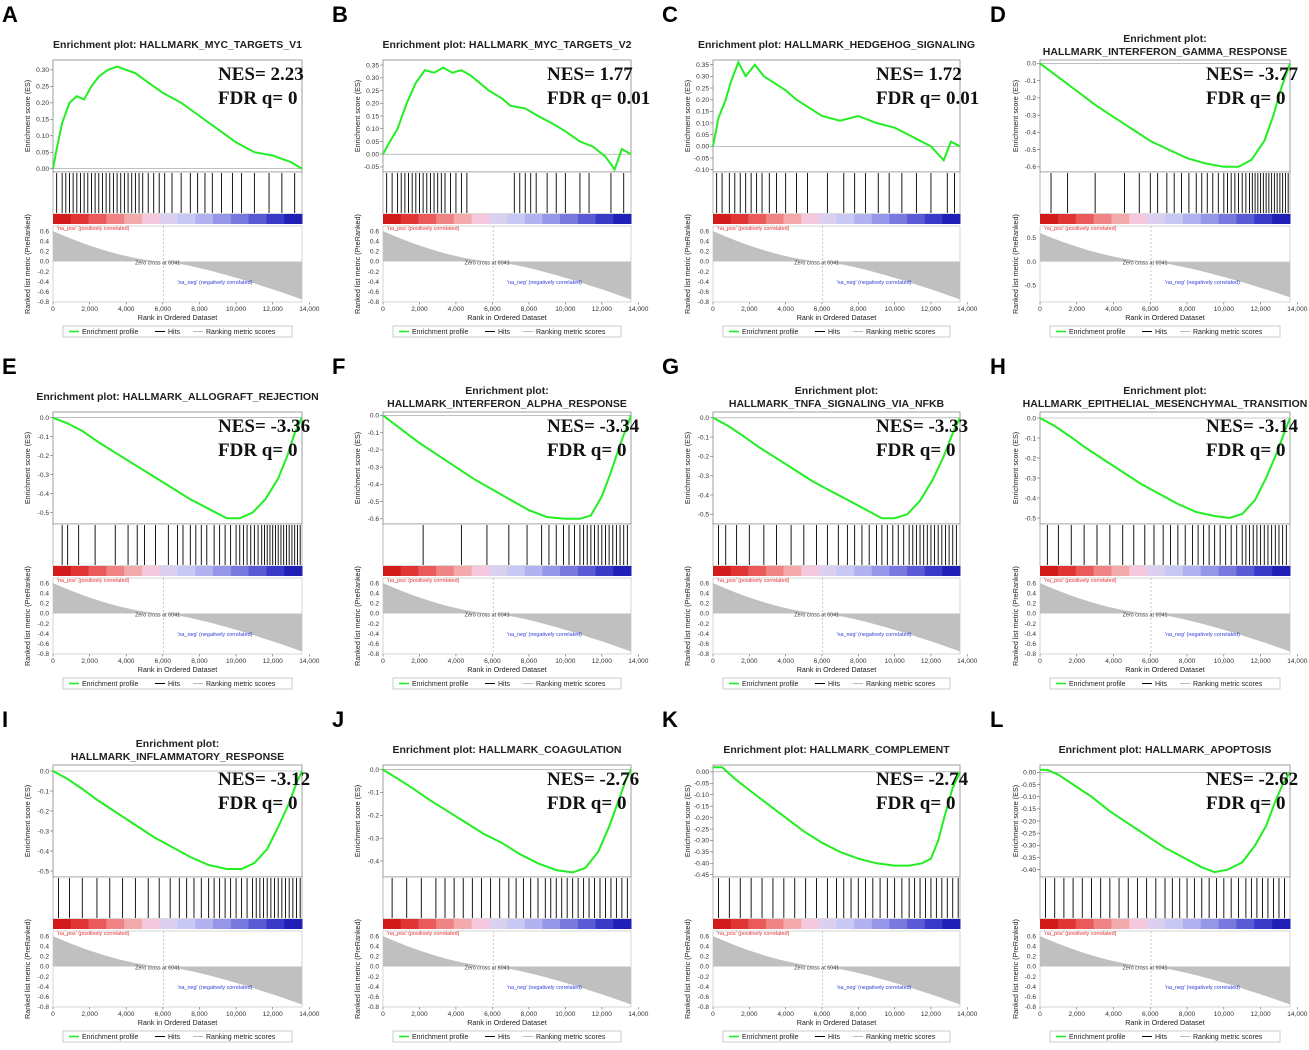  I want to click on legend-enrichment-label: Enrichment profile, so click(1097, 684).